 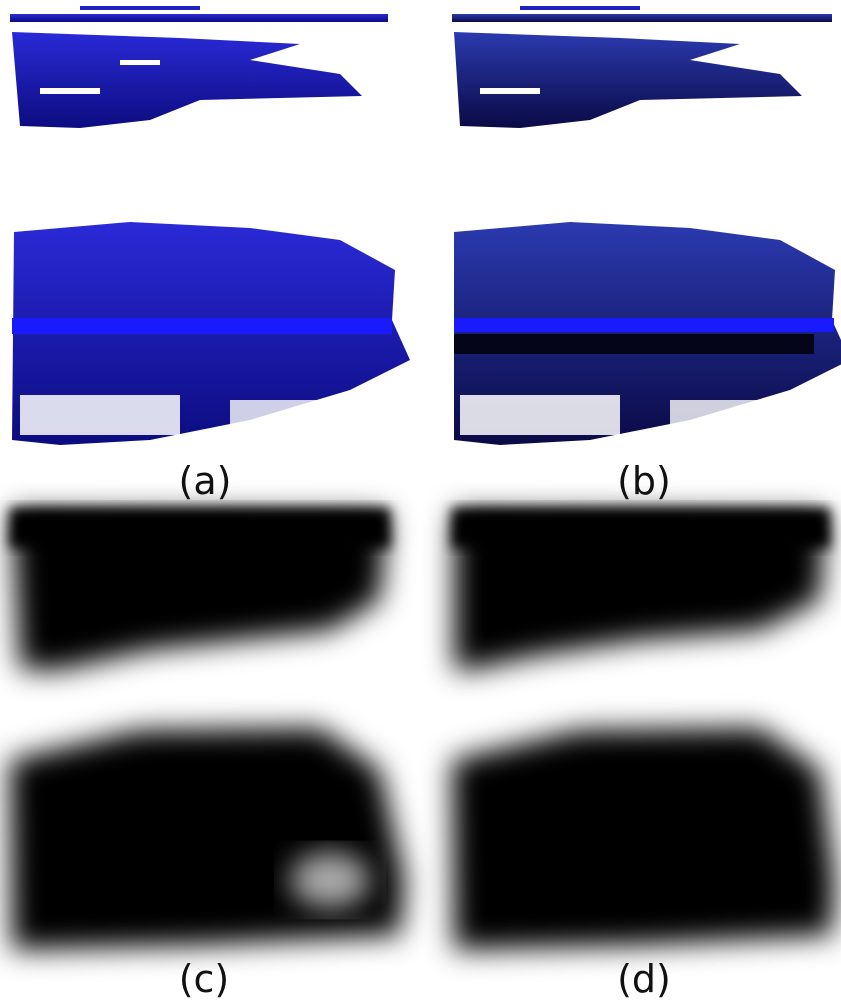 I want to click on panel-label: (c), so click(x=204, y=979).